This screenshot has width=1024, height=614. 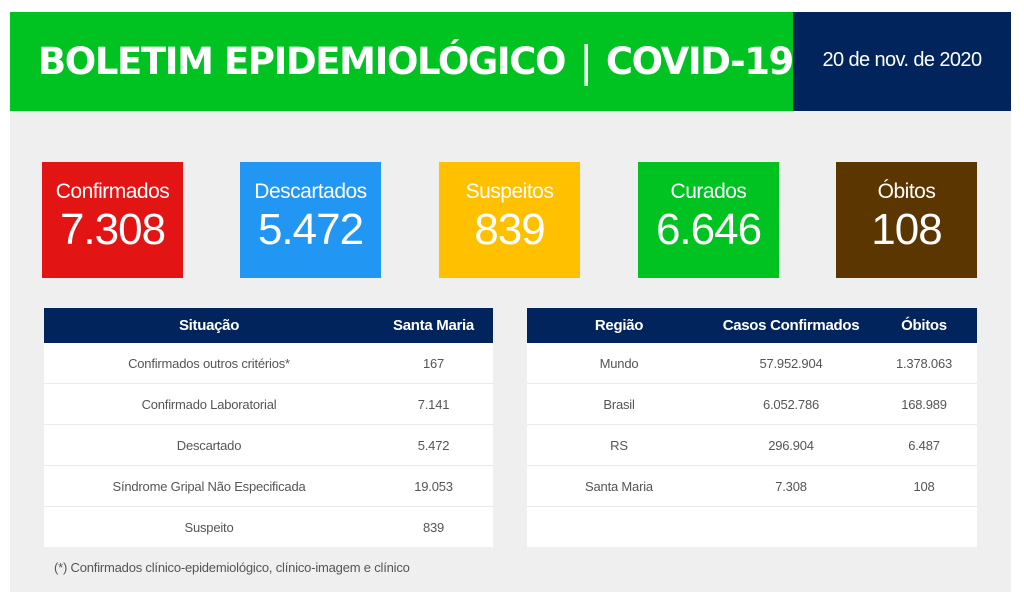 I want to click on card-label: Óbitos, so click(x=906, y=191).